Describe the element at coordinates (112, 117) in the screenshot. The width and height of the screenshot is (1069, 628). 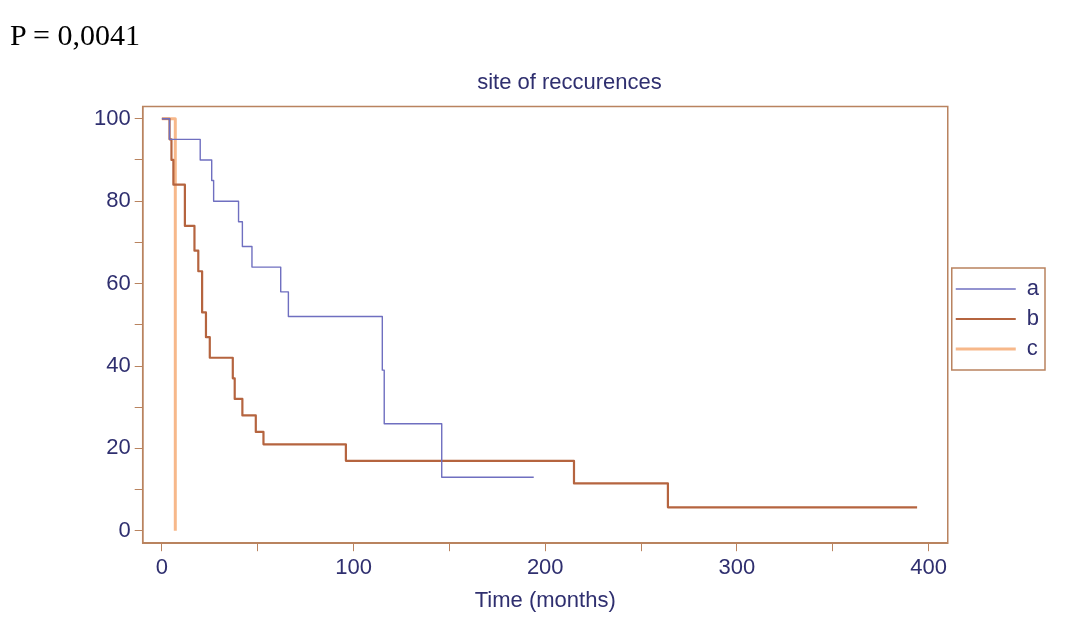
I see `y-tick-label: 100` at that location.